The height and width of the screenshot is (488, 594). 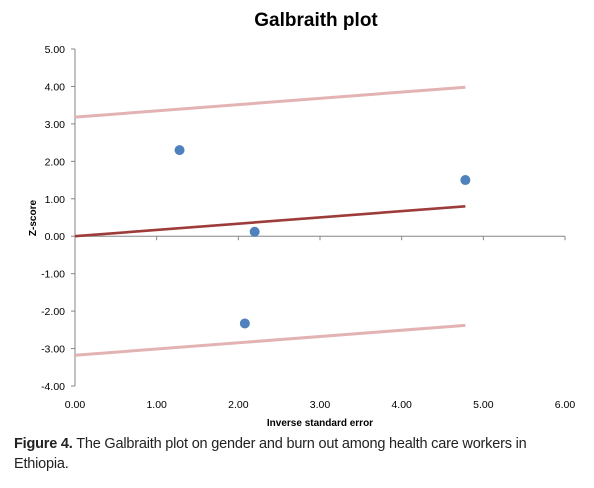 I want to click on y-tick-label: -4.00, so click(x=53, y=387).